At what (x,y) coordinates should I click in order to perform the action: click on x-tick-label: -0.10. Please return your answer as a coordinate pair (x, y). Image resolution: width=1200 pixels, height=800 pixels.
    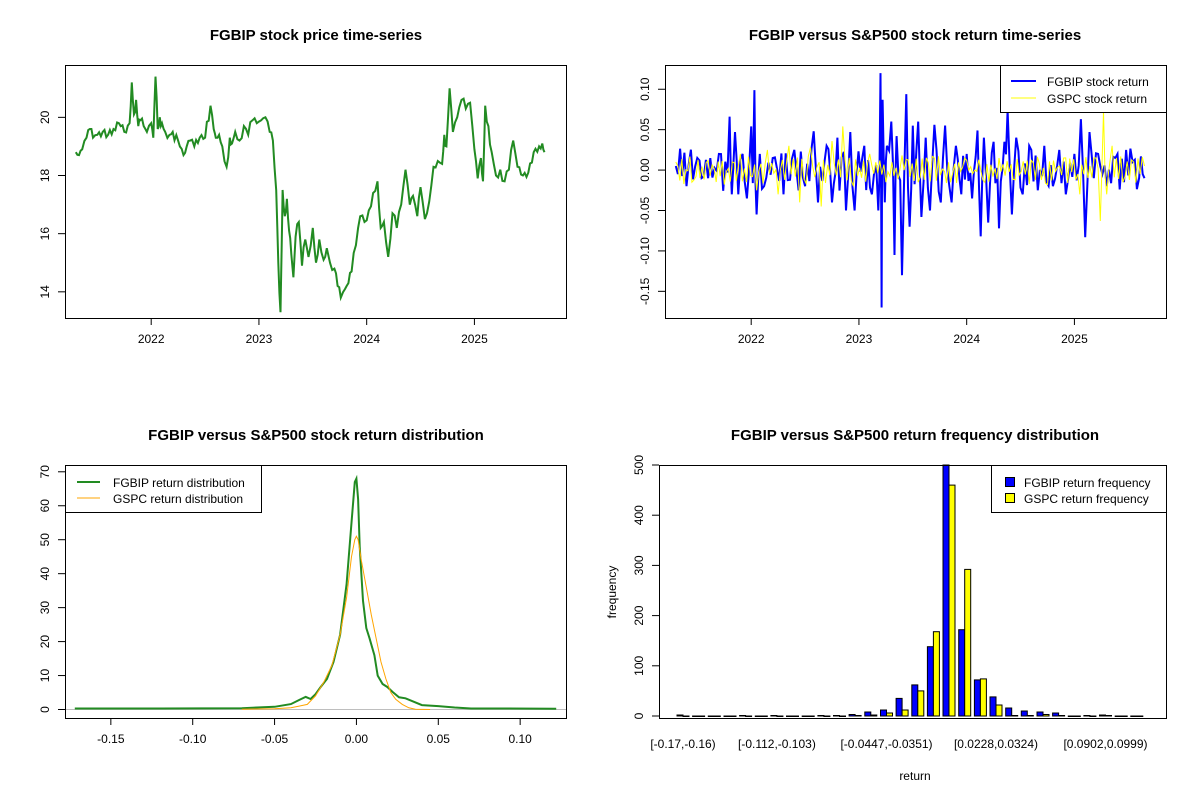
    Looking at the image, I should click on (193, 739).